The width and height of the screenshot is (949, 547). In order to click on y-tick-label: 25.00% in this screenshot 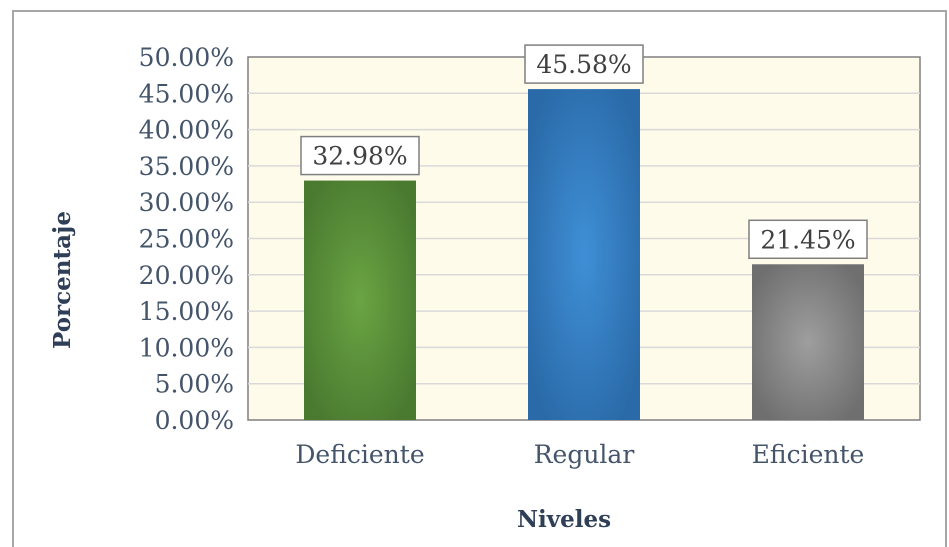, I will do `click(186, 239)`.